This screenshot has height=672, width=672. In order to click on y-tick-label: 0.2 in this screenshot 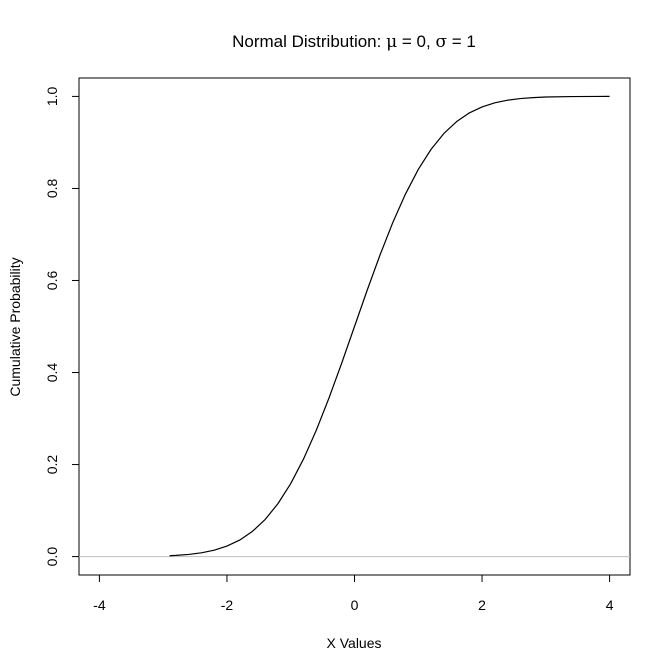, I will do `click(52, 465)`.